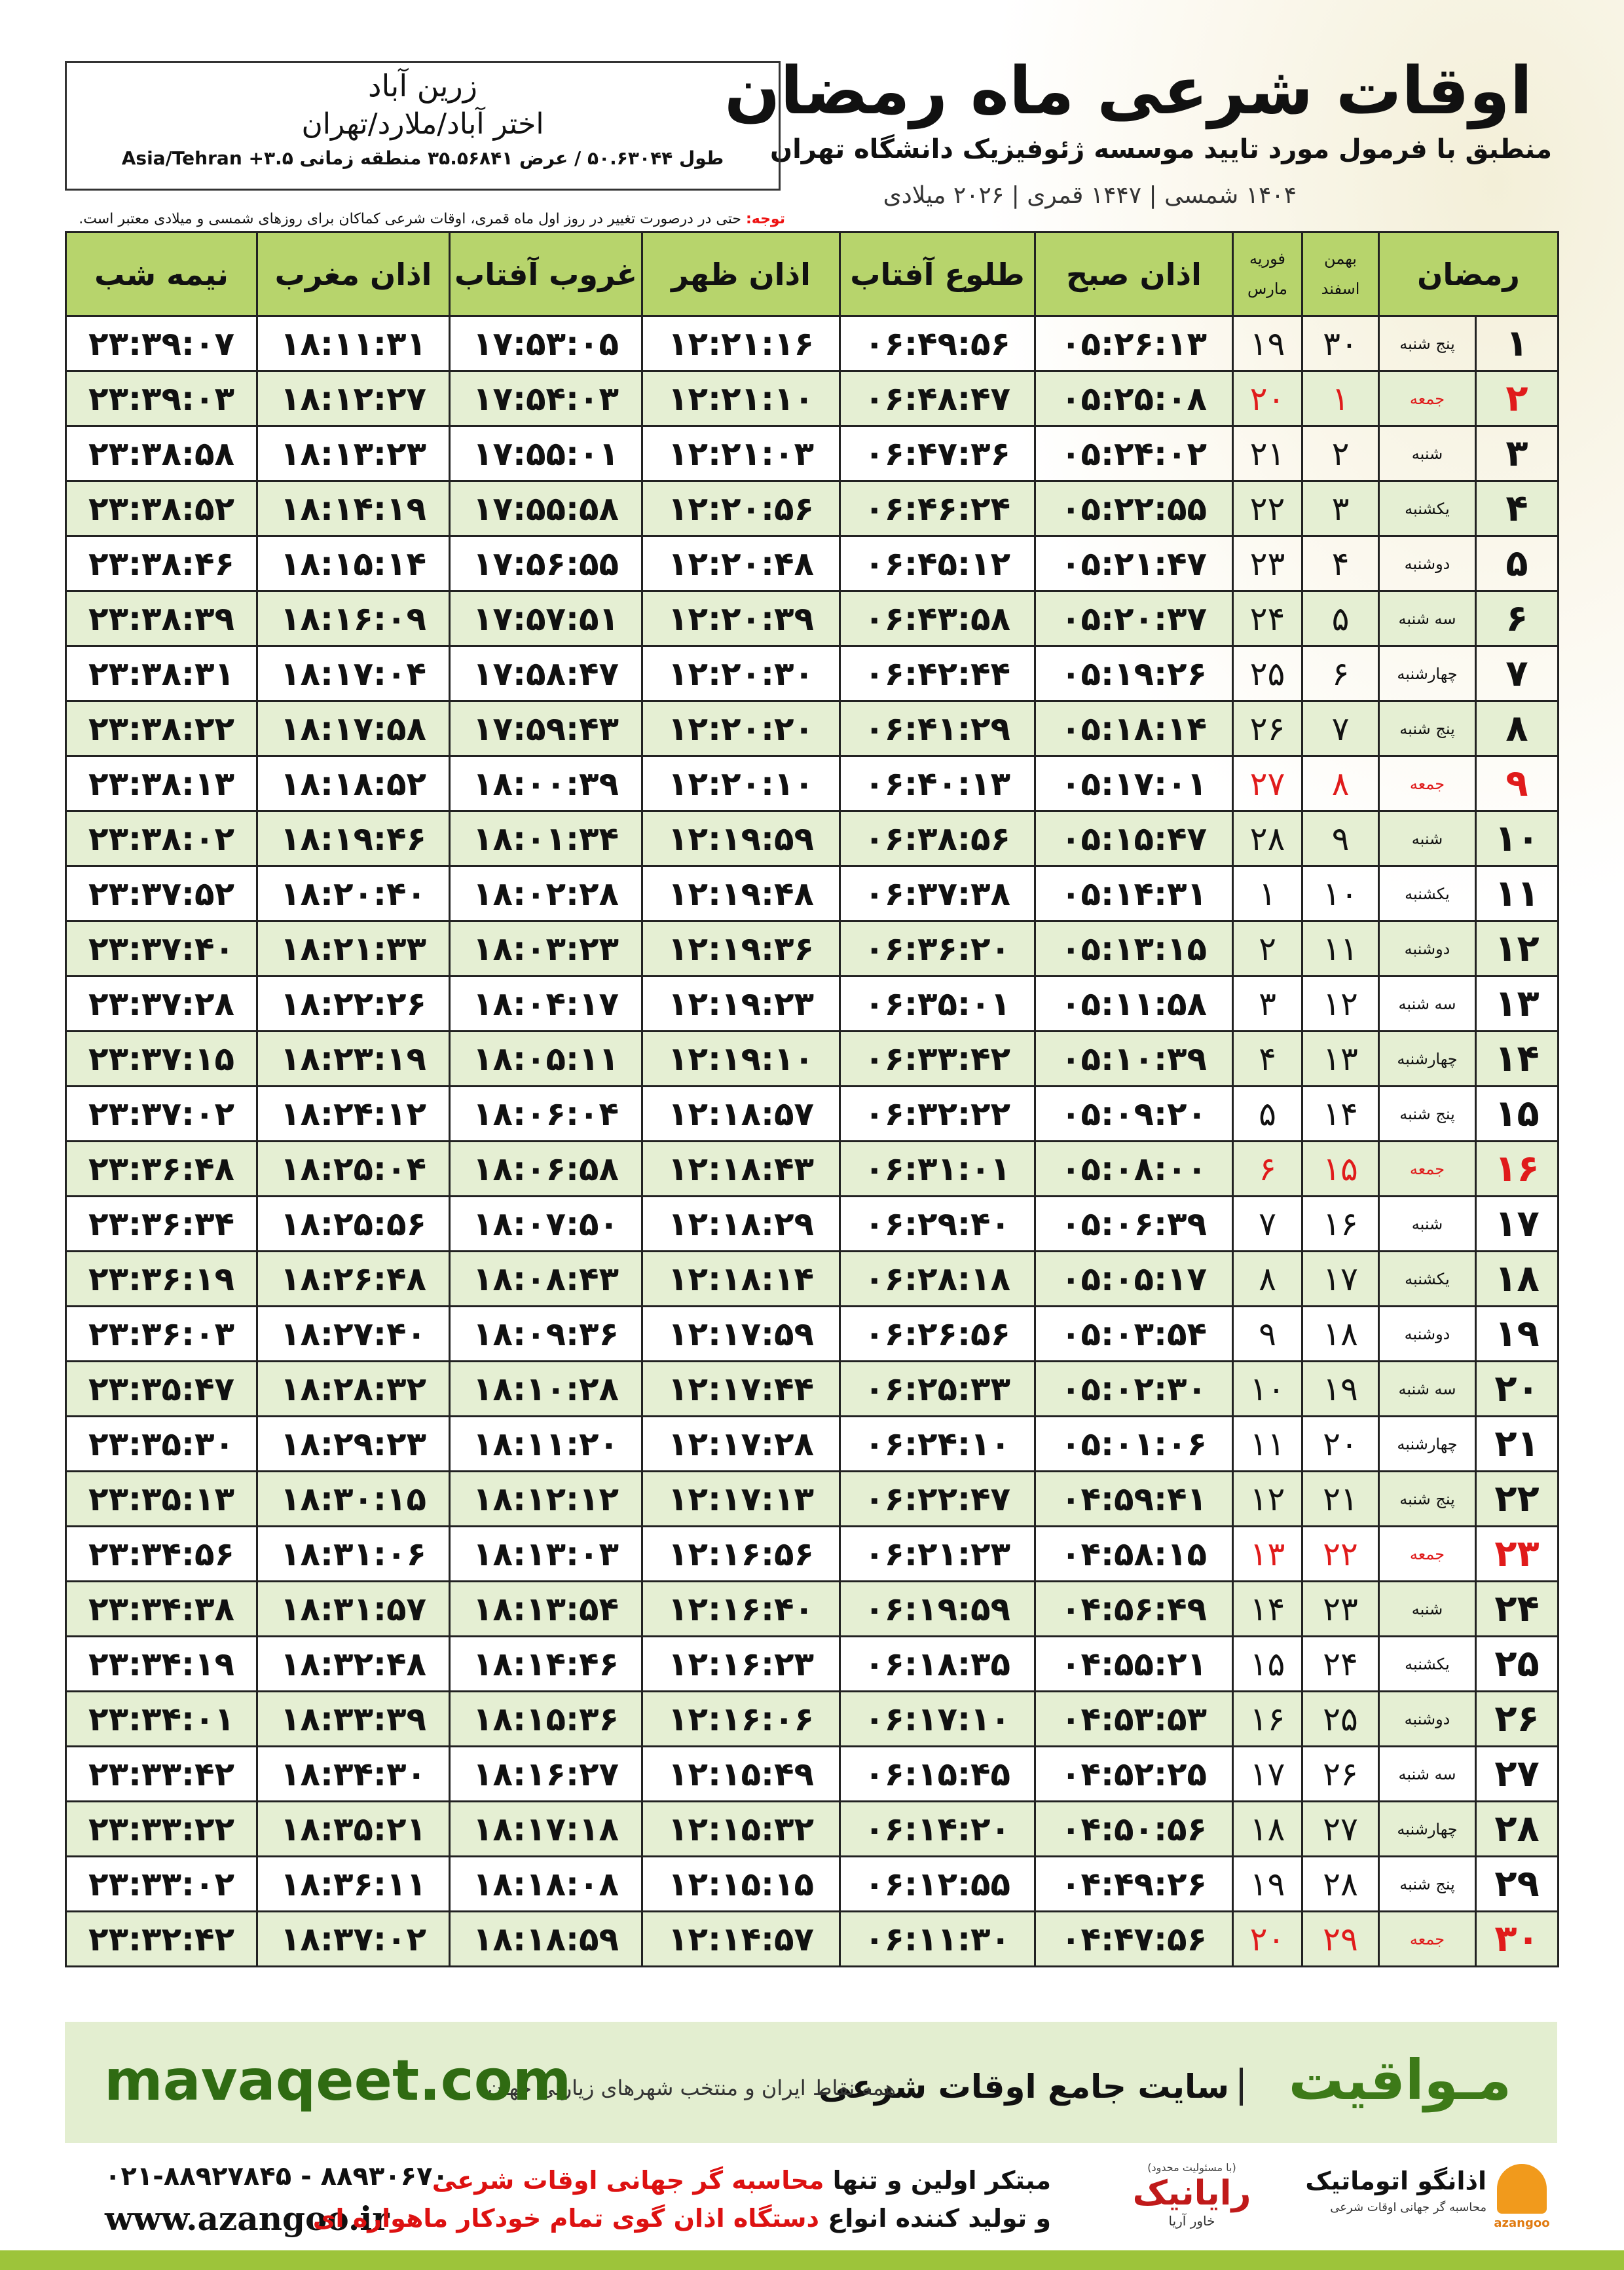  I want to click on fajr: ۰۴:۵۰:۵۶, so click(1134, 1828).